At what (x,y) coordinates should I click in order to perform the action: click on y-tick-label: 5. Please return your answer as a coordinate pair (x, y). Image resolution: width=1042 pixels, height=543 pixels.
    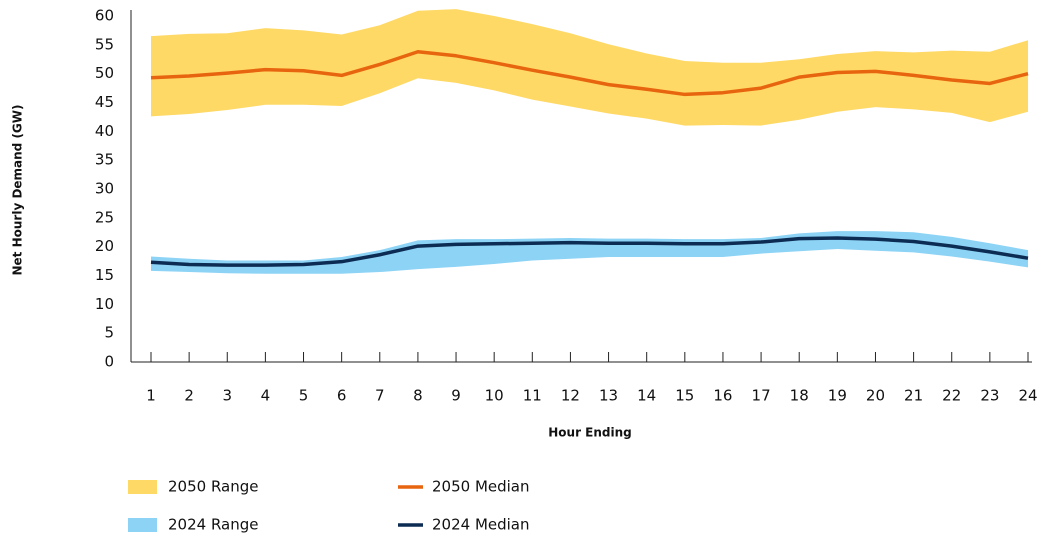
    Looking at the image, I should click on (109, 333).